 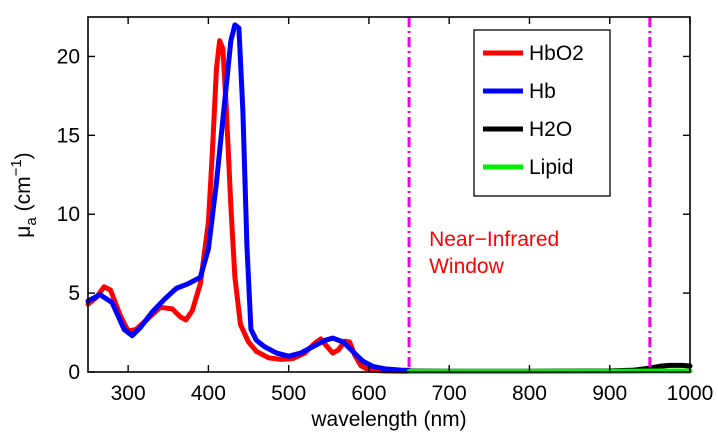 What do you see at coordinates (551, 167) in the screenshot?
I see `legend-label-lipid: Lipid` at bounding box center [551, 167].